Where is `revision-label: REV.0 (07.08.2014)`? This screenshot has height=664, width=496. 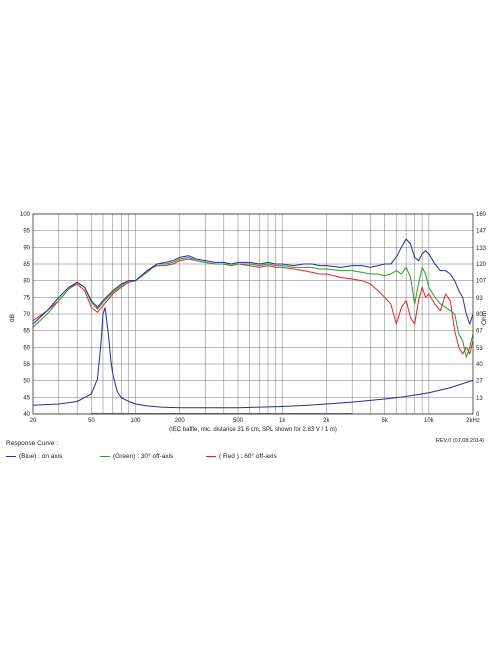
revision-label: REV.0 (07.08.2014) is located at coordinates (459, 441).